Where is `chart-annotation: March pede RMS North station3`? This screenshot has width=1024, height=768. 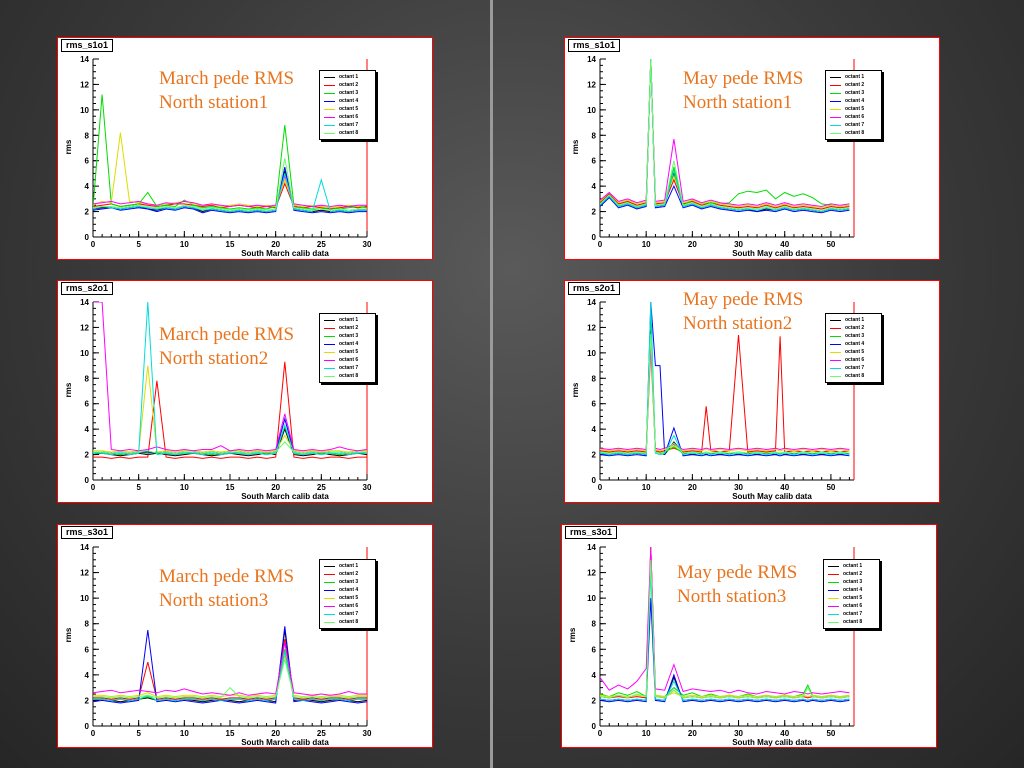 chart-annotation: March pede RMS North station3 is located at coordinates (226, 589).